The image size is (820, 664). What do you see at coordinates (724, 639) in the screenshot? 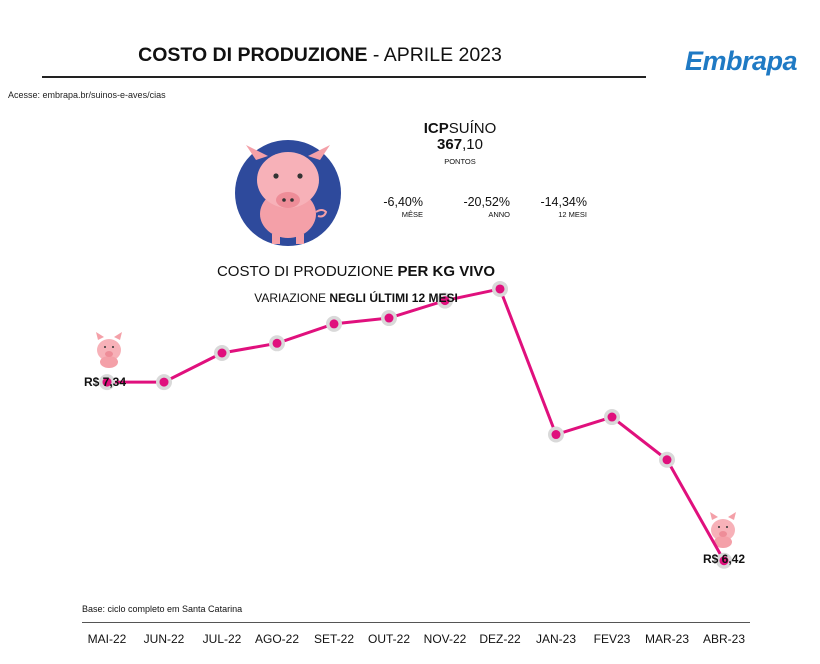
I see `x-tick-label: ABR-23` at bounding box center [724, 639].